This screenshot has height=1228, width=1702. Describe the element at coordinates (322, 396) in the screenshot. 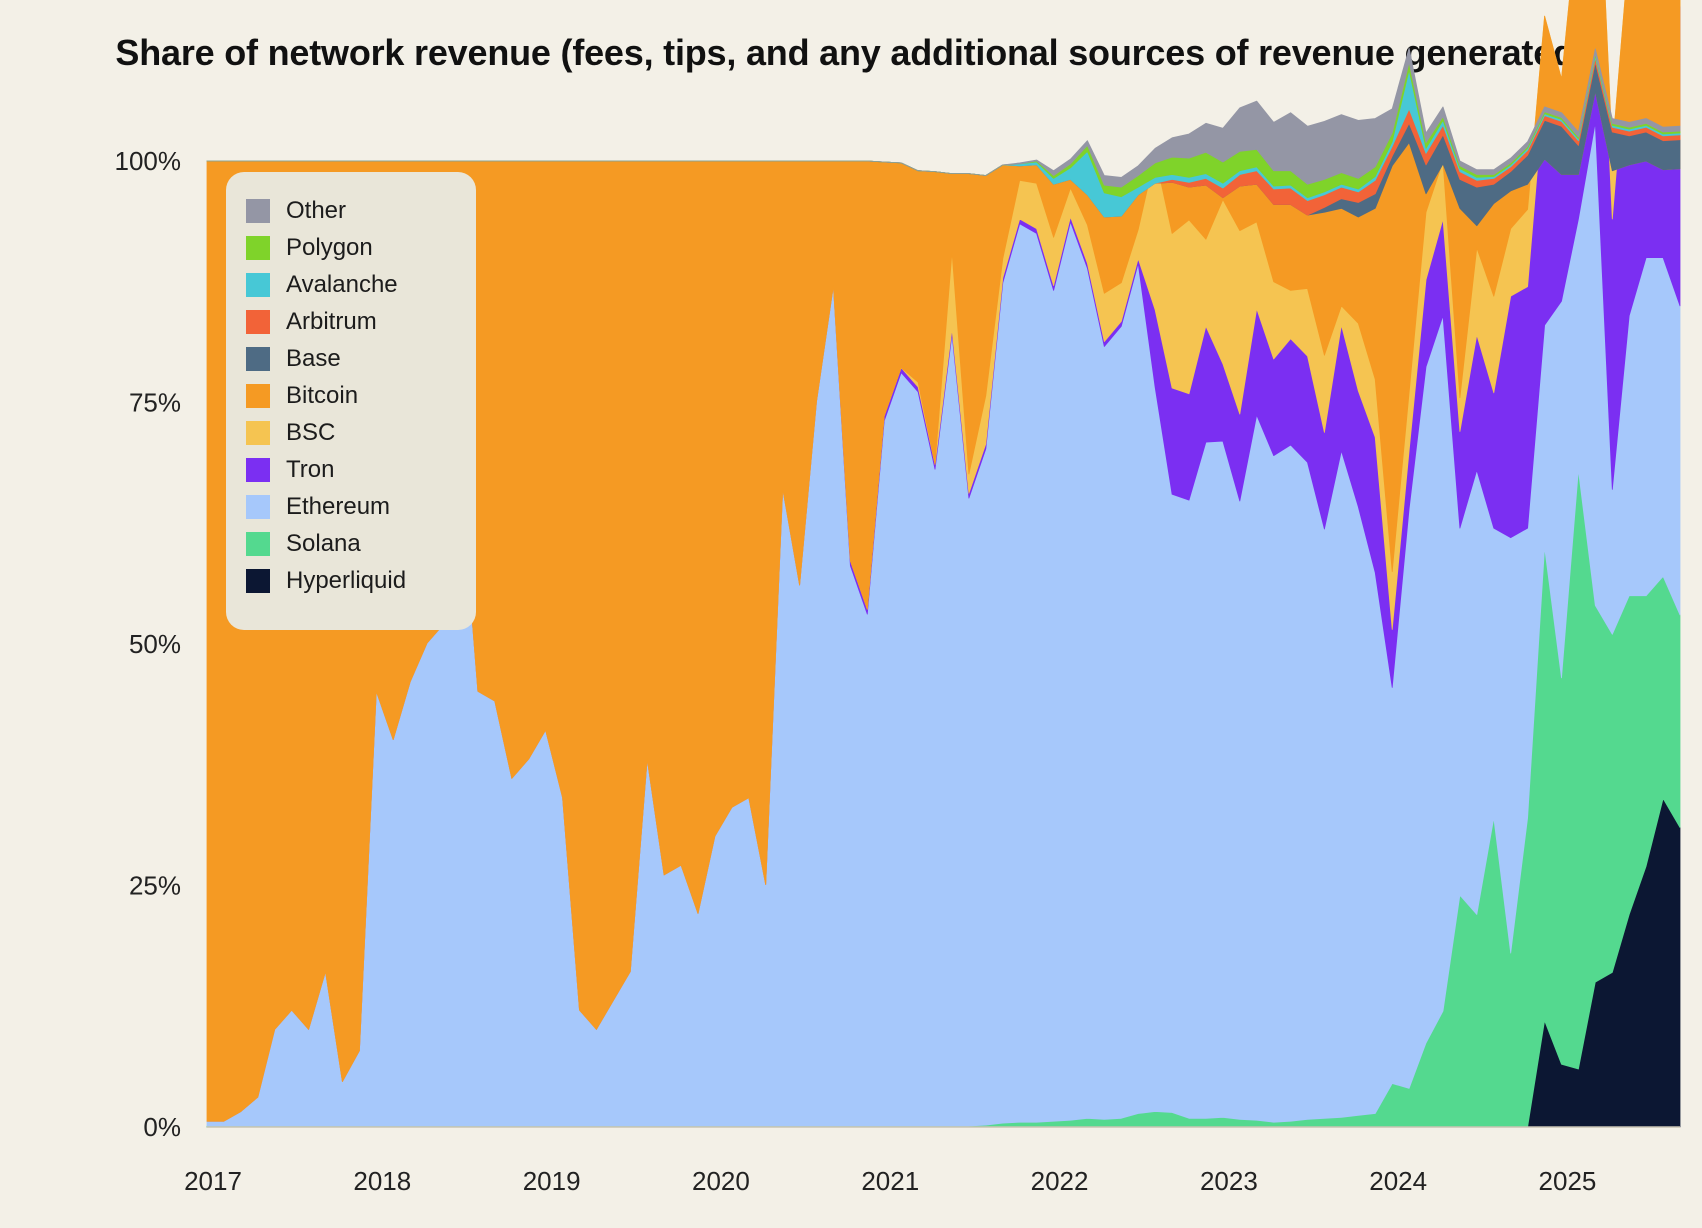

I see `legend-label: Bitcoin` at that location.